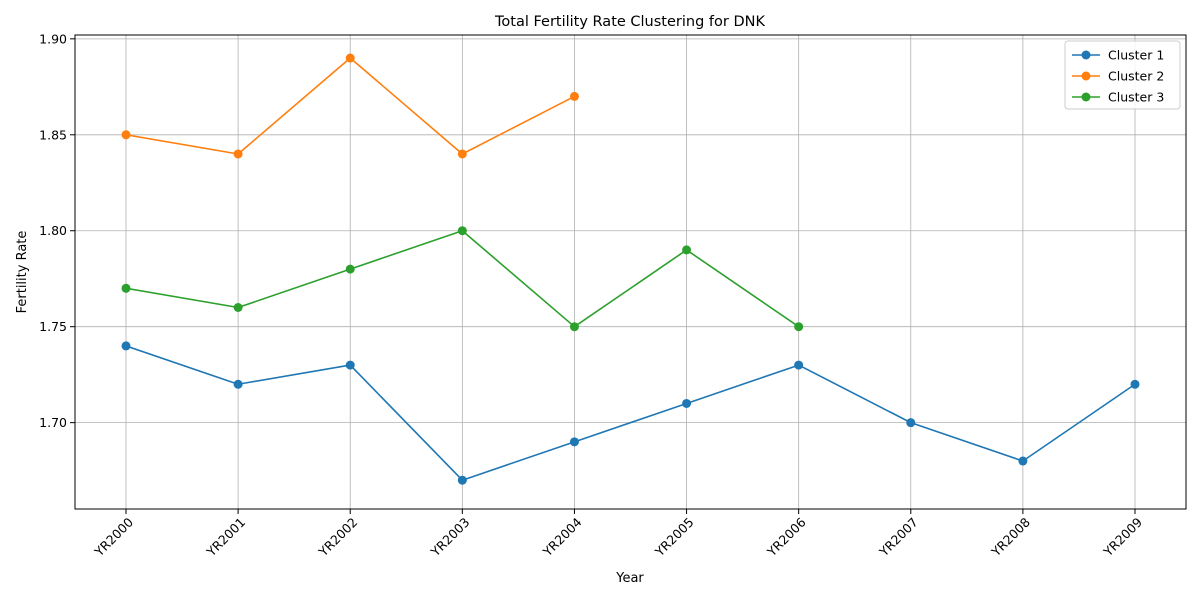 The image size is (1200, 600). I want to click on x-axis-label: Year, so click(629, 578).